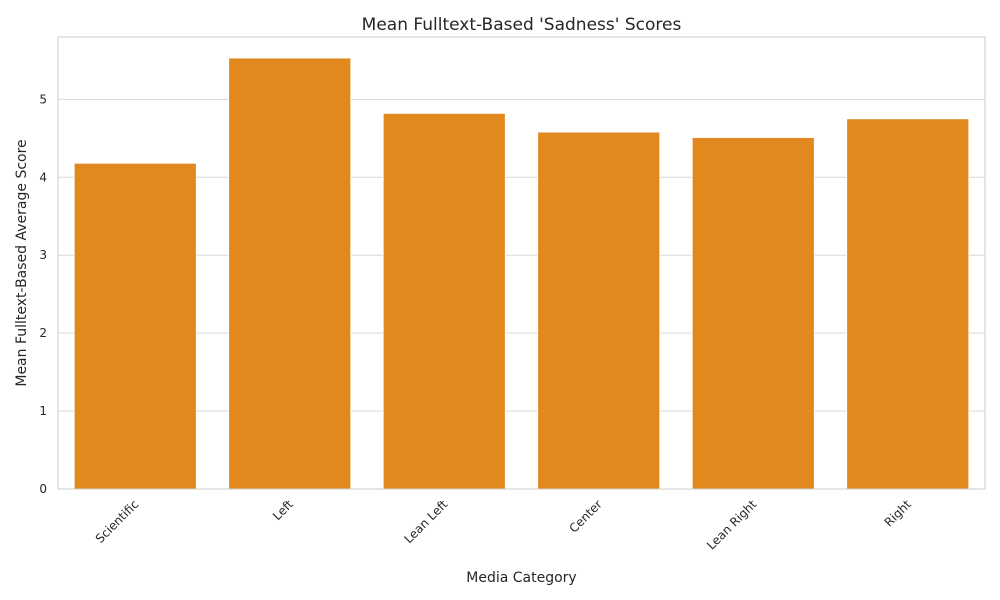 This screenshot has height=600, width=1000. What do you see at coordinates (522, 25) in the screenshot?
I see `chart-title: Mean Fulltext-Based 'Sadness' Scores` at bounding box center [522, 25].